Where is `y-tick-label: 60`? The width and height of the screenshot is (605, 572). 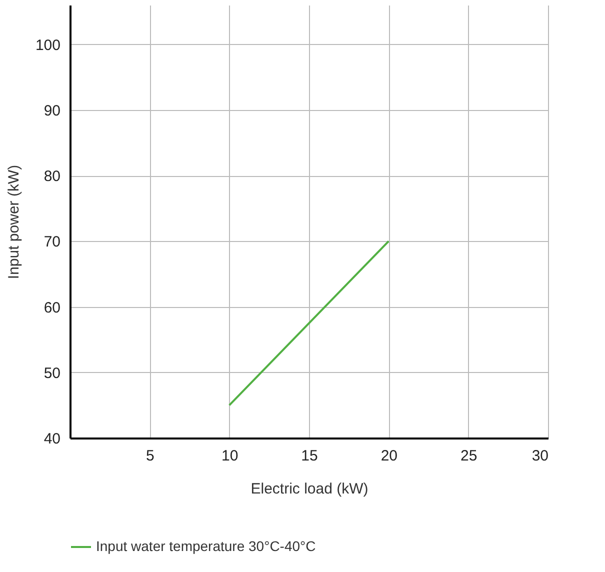 y-tick-label: 60 is located at coordinates (52, 307).